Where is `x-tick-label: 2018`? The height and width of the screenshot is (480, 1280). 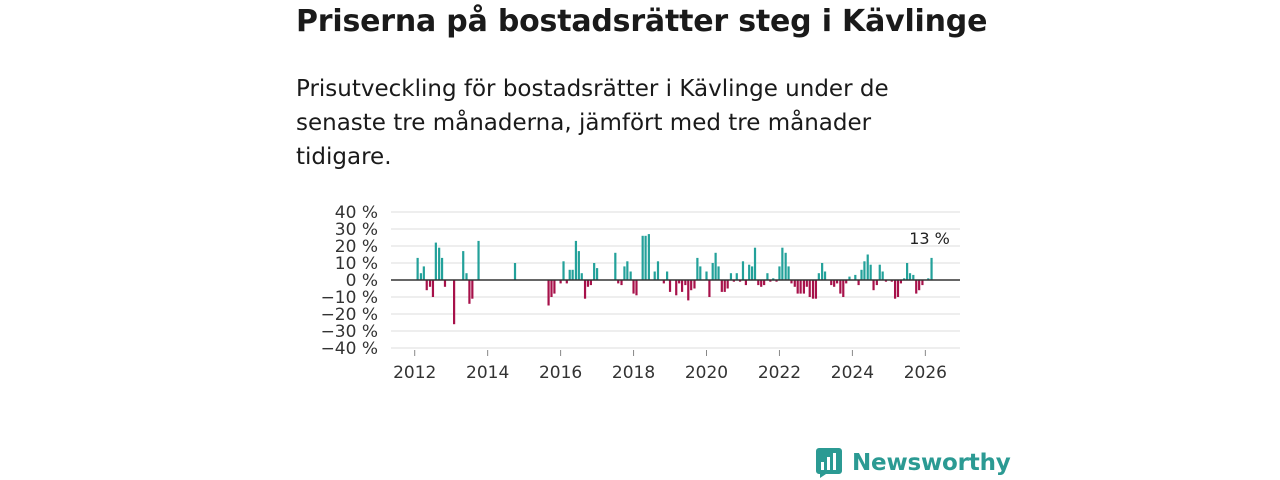
x-tick-label: 2018 is located at coordinates (633, 373).